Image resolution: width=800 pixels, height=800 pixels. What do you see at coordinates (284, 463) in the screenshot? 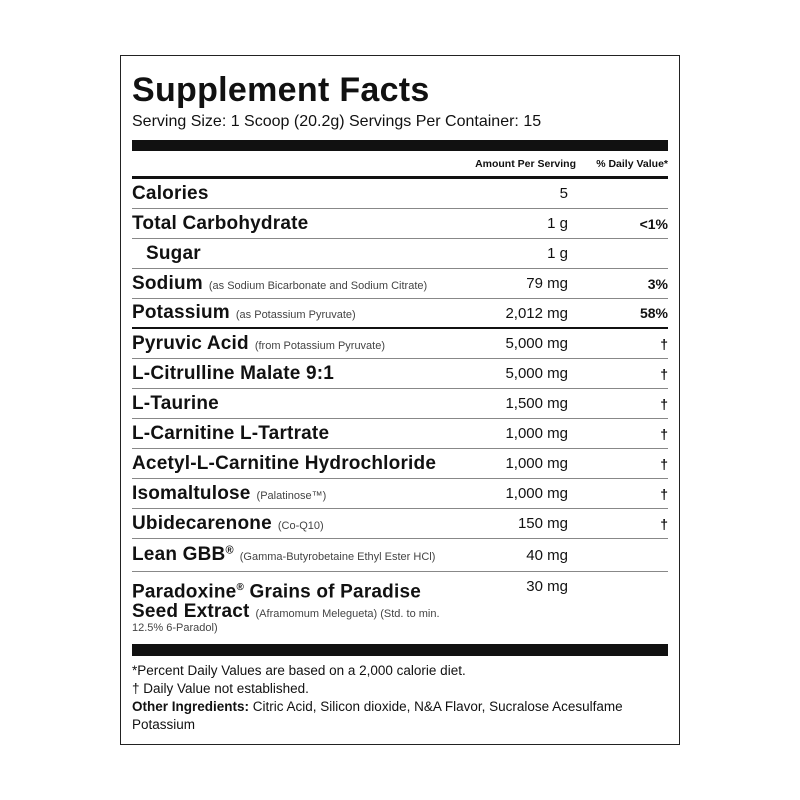
I see `nutrient-name: Acetyl-L-Carnitine Hydrochloride` at bounding box center [284, 463].